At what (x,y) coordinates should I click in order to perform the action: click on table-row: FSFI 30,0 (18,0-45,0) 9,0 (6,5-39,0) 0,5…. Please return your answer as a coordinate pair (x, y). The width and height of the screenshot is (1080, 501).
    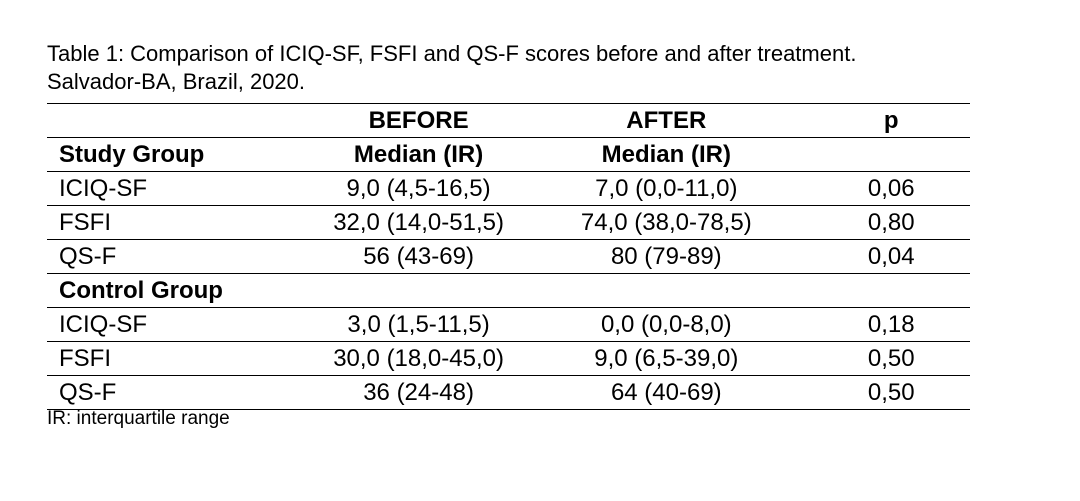
    Looking at the image, I should click on (508, 358).